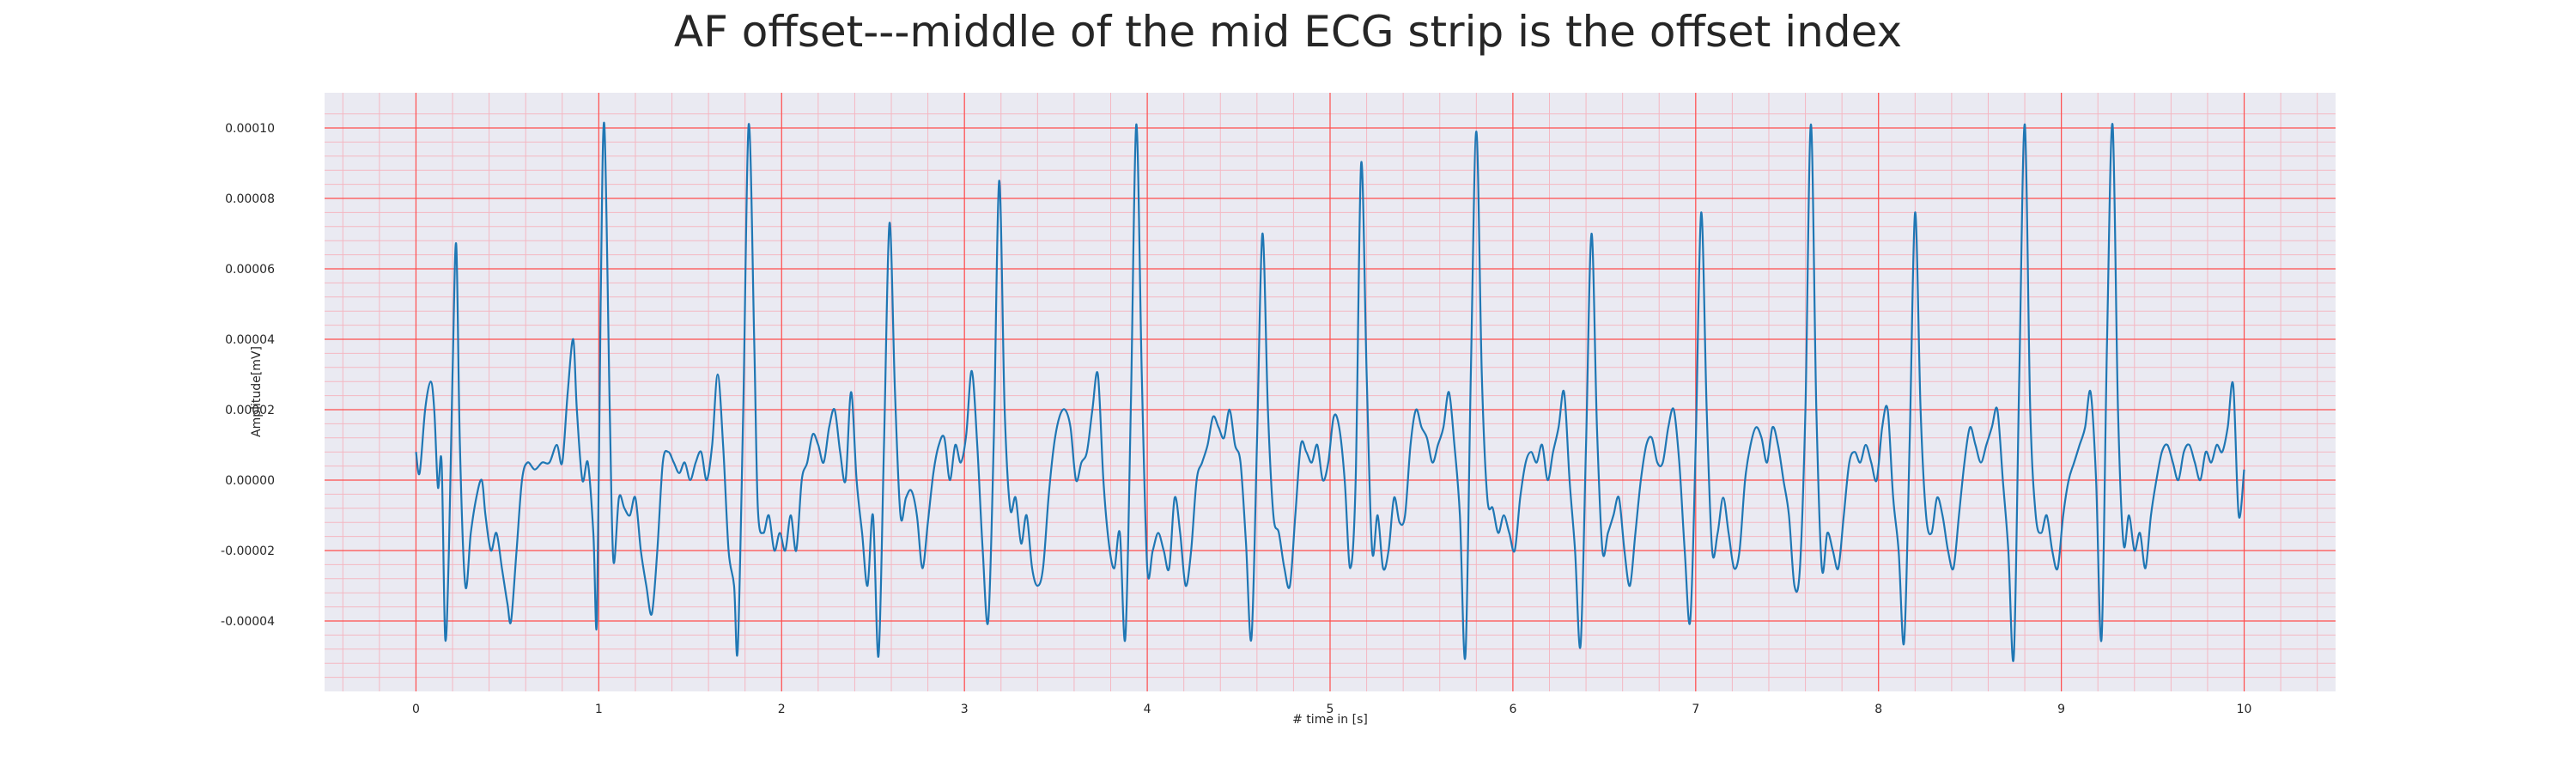 Image resolution: width=2576 pixels, height=773 pixels. I want to click on y-tick-label: 0.00000, so click(250, 481).